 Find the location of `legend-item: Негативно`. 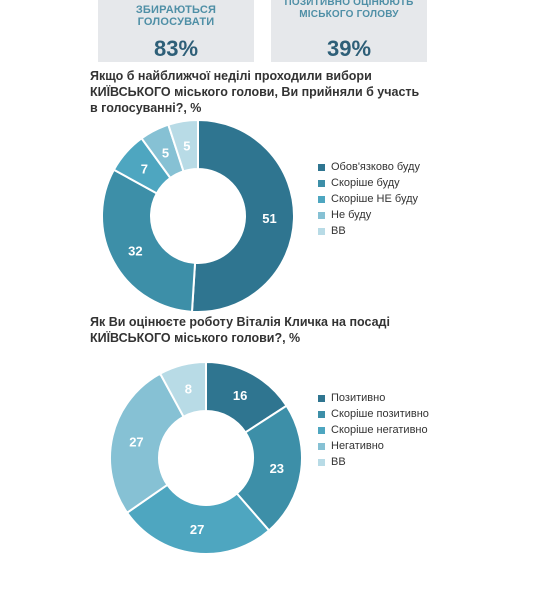

legend-item: Негативно is located at coordinates (373, 446).